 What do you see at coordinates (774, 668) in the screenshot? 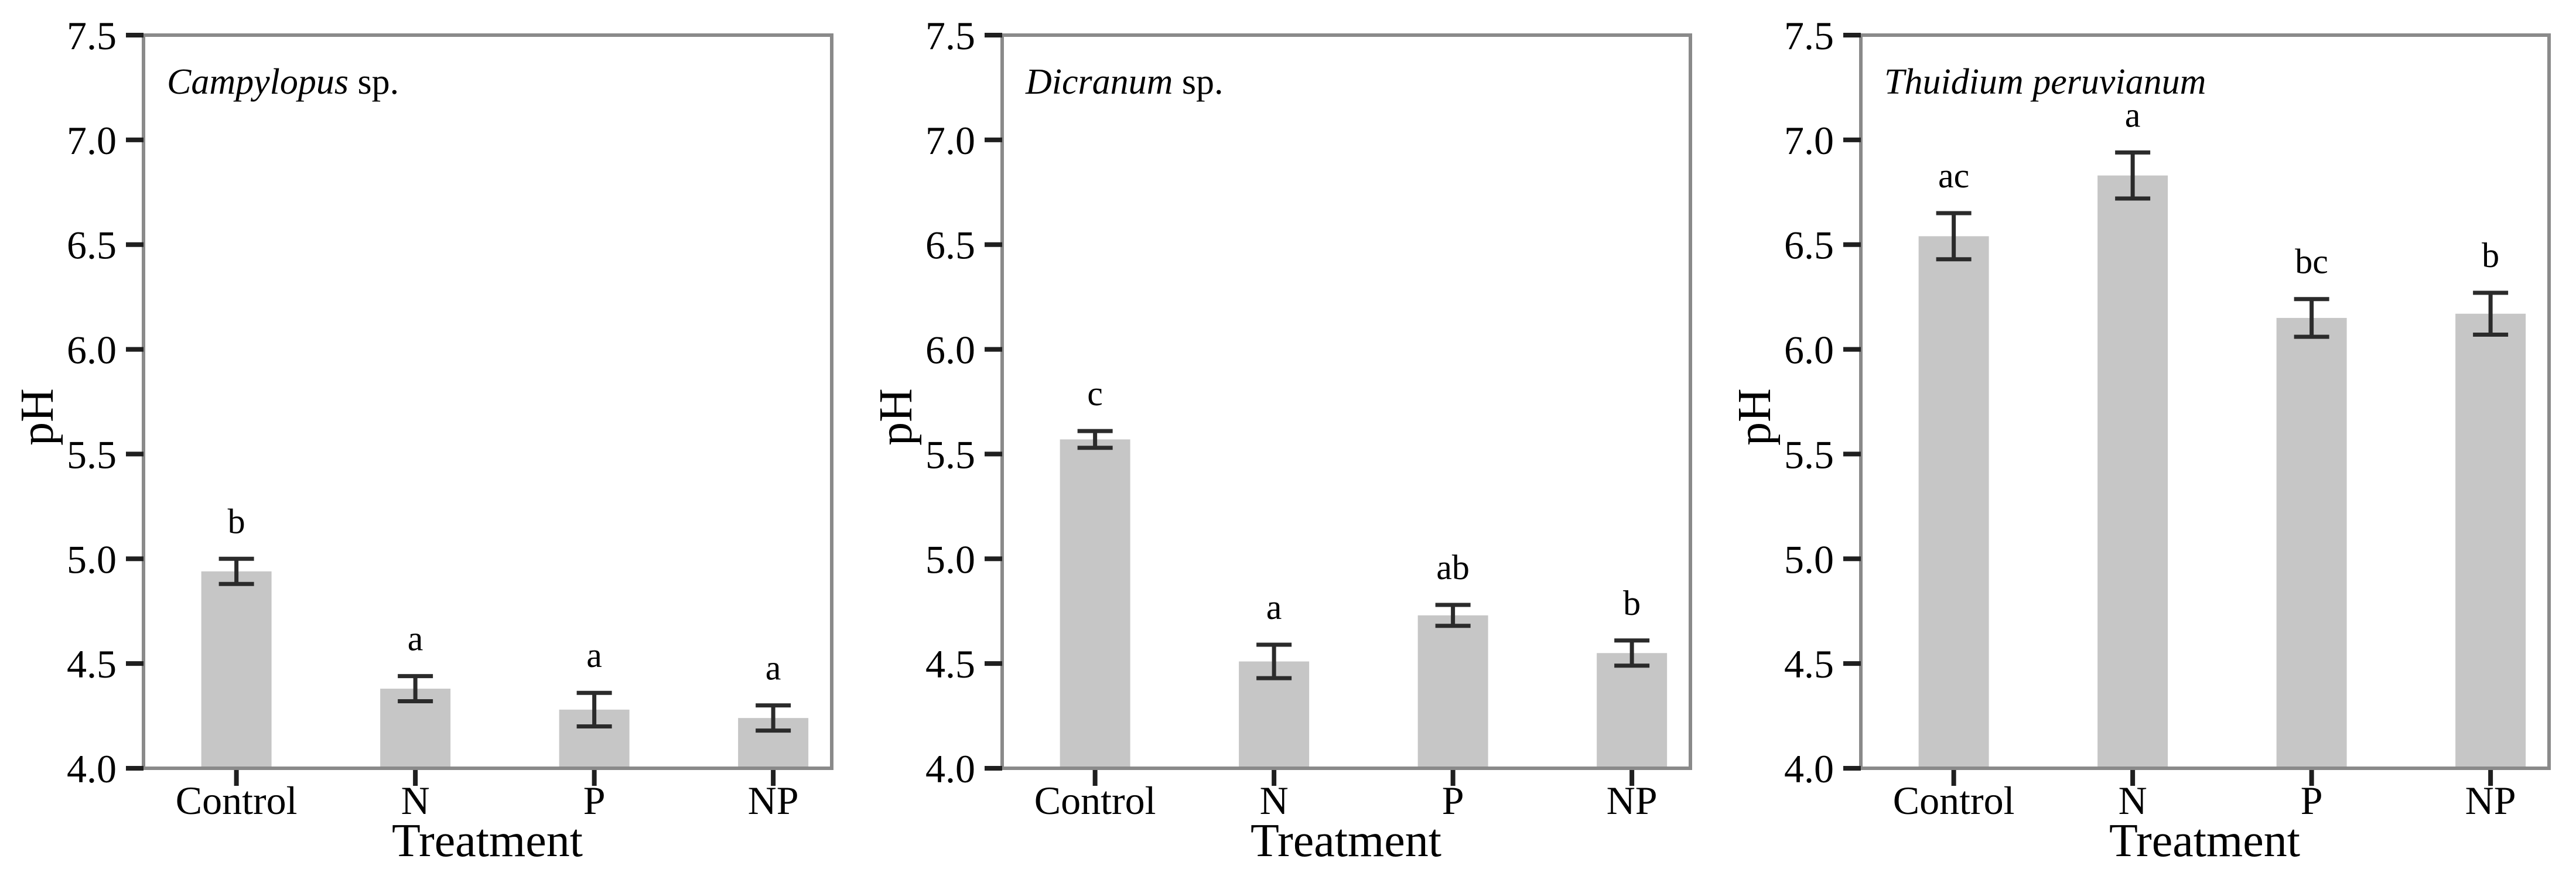
I see `sig-letter-np: a` at bounding box center [774, 668].